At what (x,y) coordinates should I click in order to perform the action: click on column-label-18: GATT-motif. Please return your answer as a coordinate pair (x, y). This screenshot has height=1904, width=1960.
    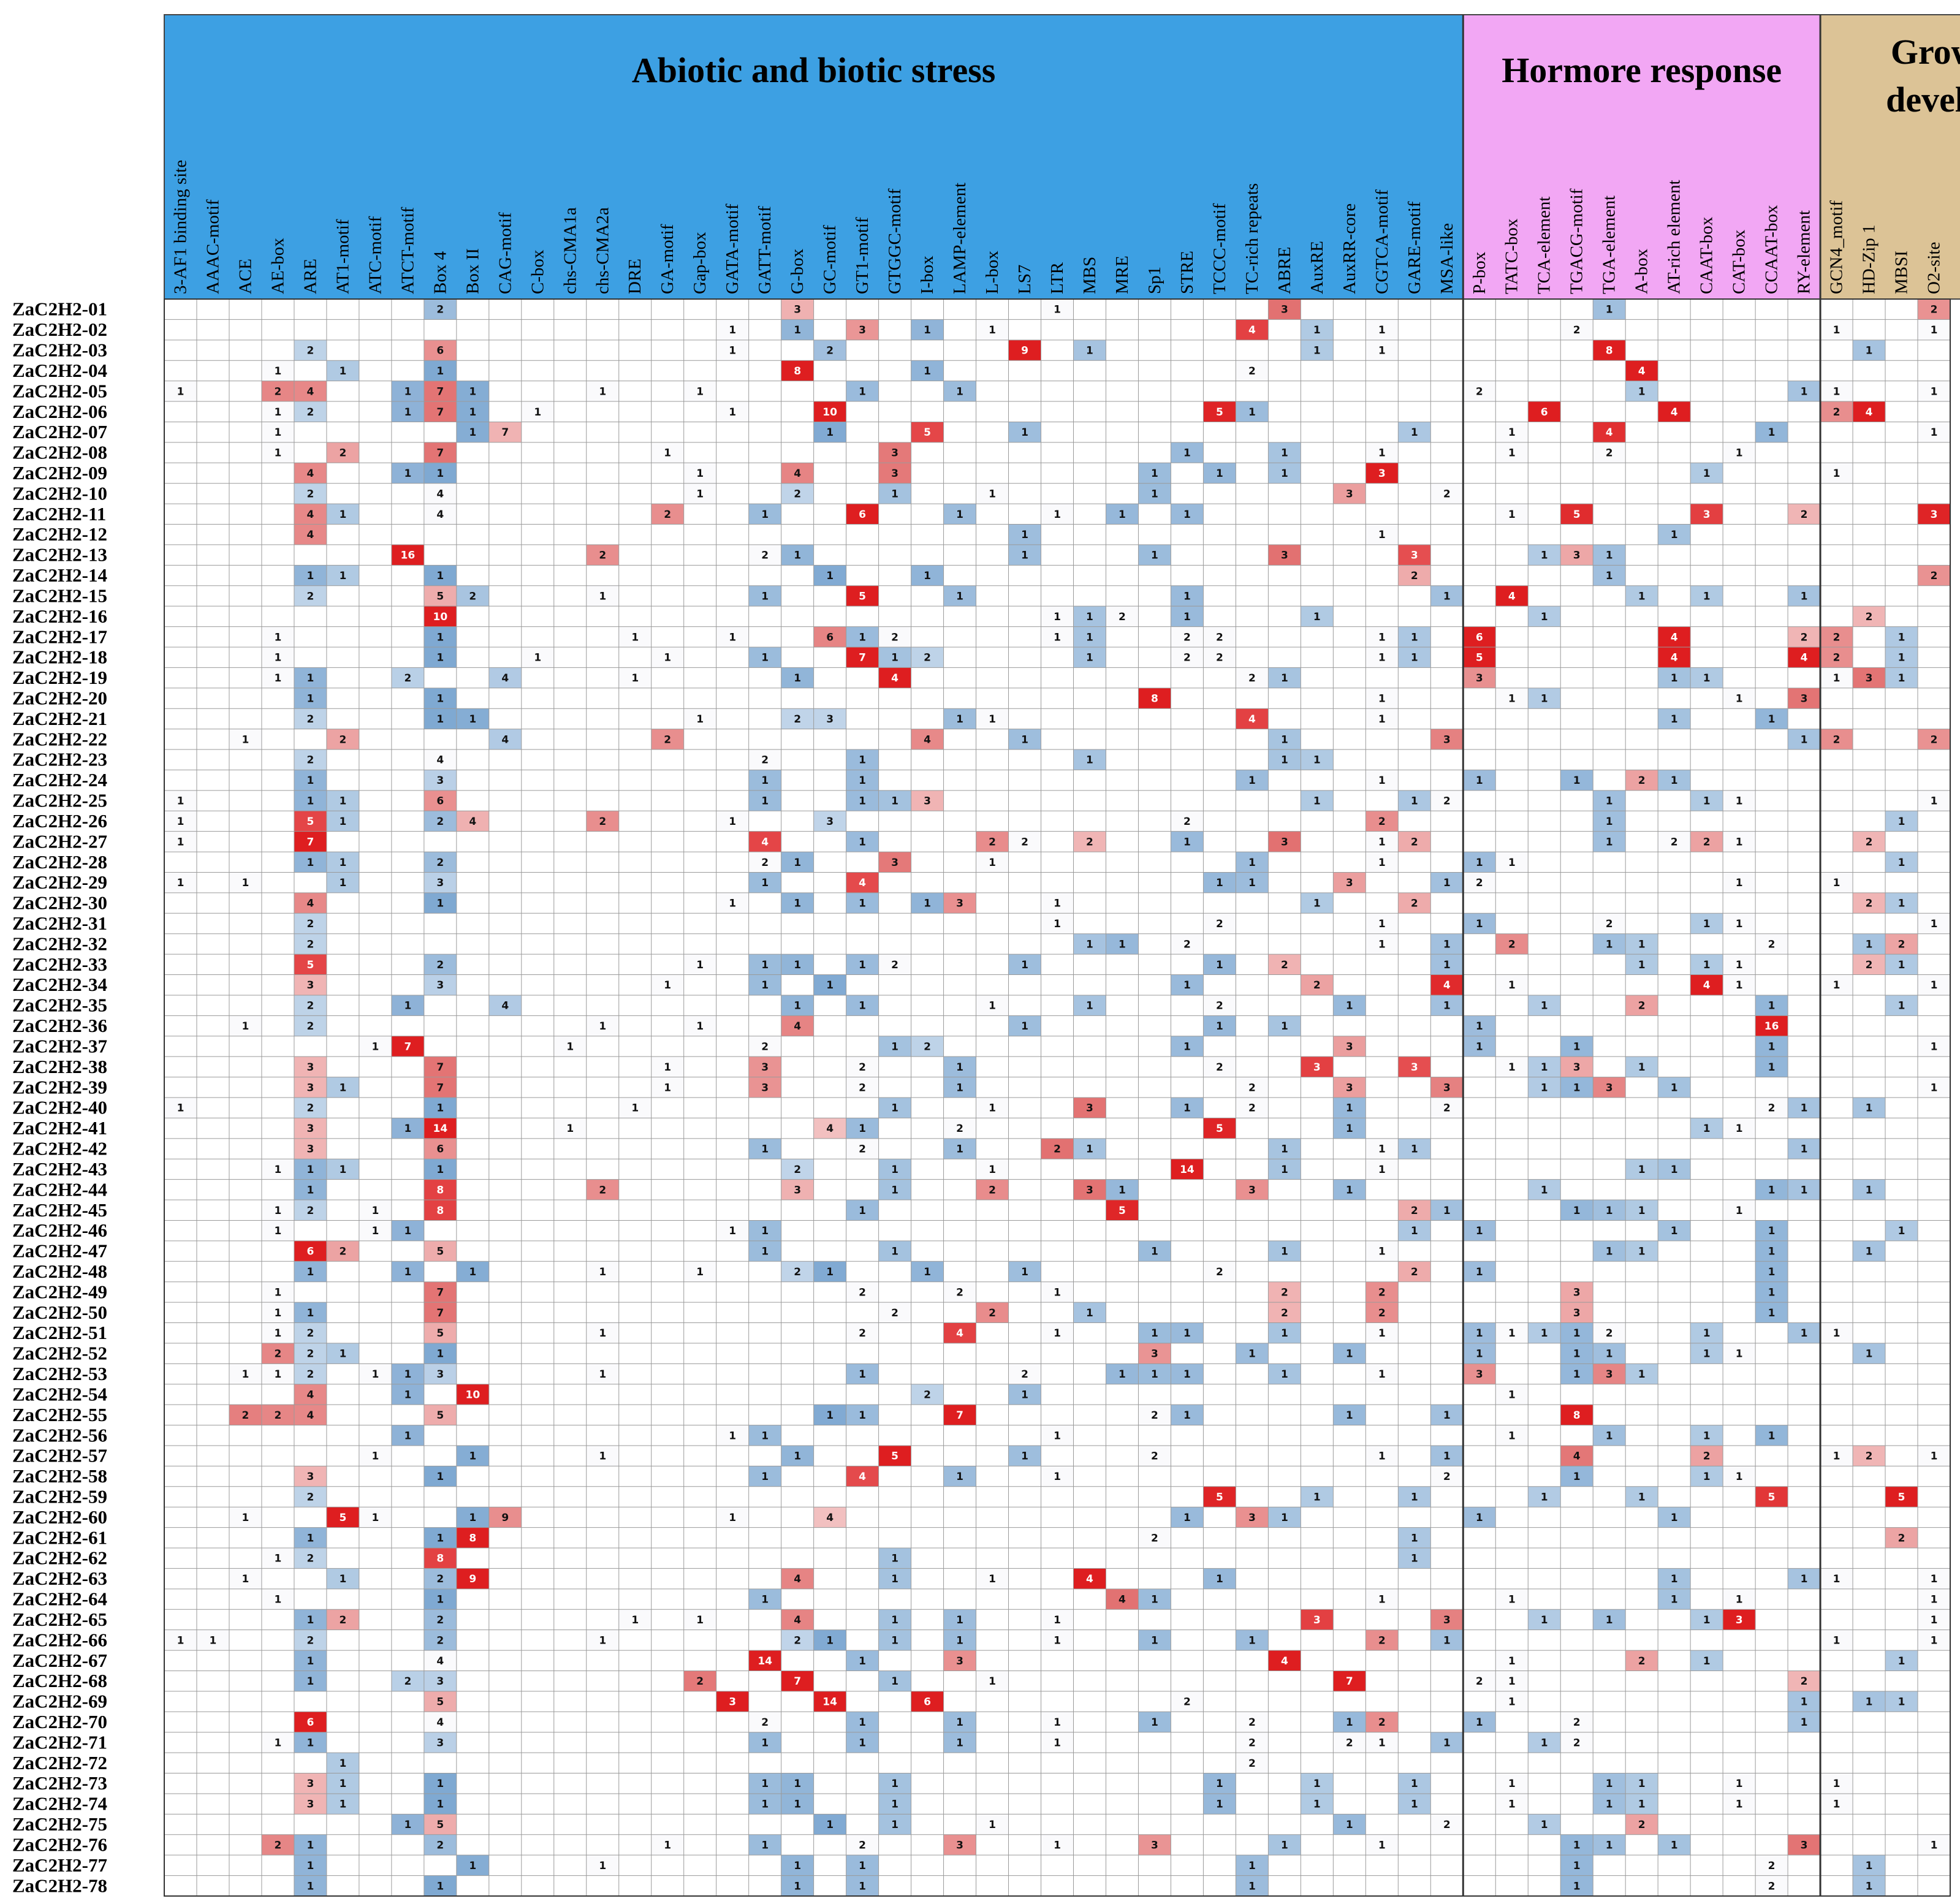
    Looking at the image, I should click on (765, 250).